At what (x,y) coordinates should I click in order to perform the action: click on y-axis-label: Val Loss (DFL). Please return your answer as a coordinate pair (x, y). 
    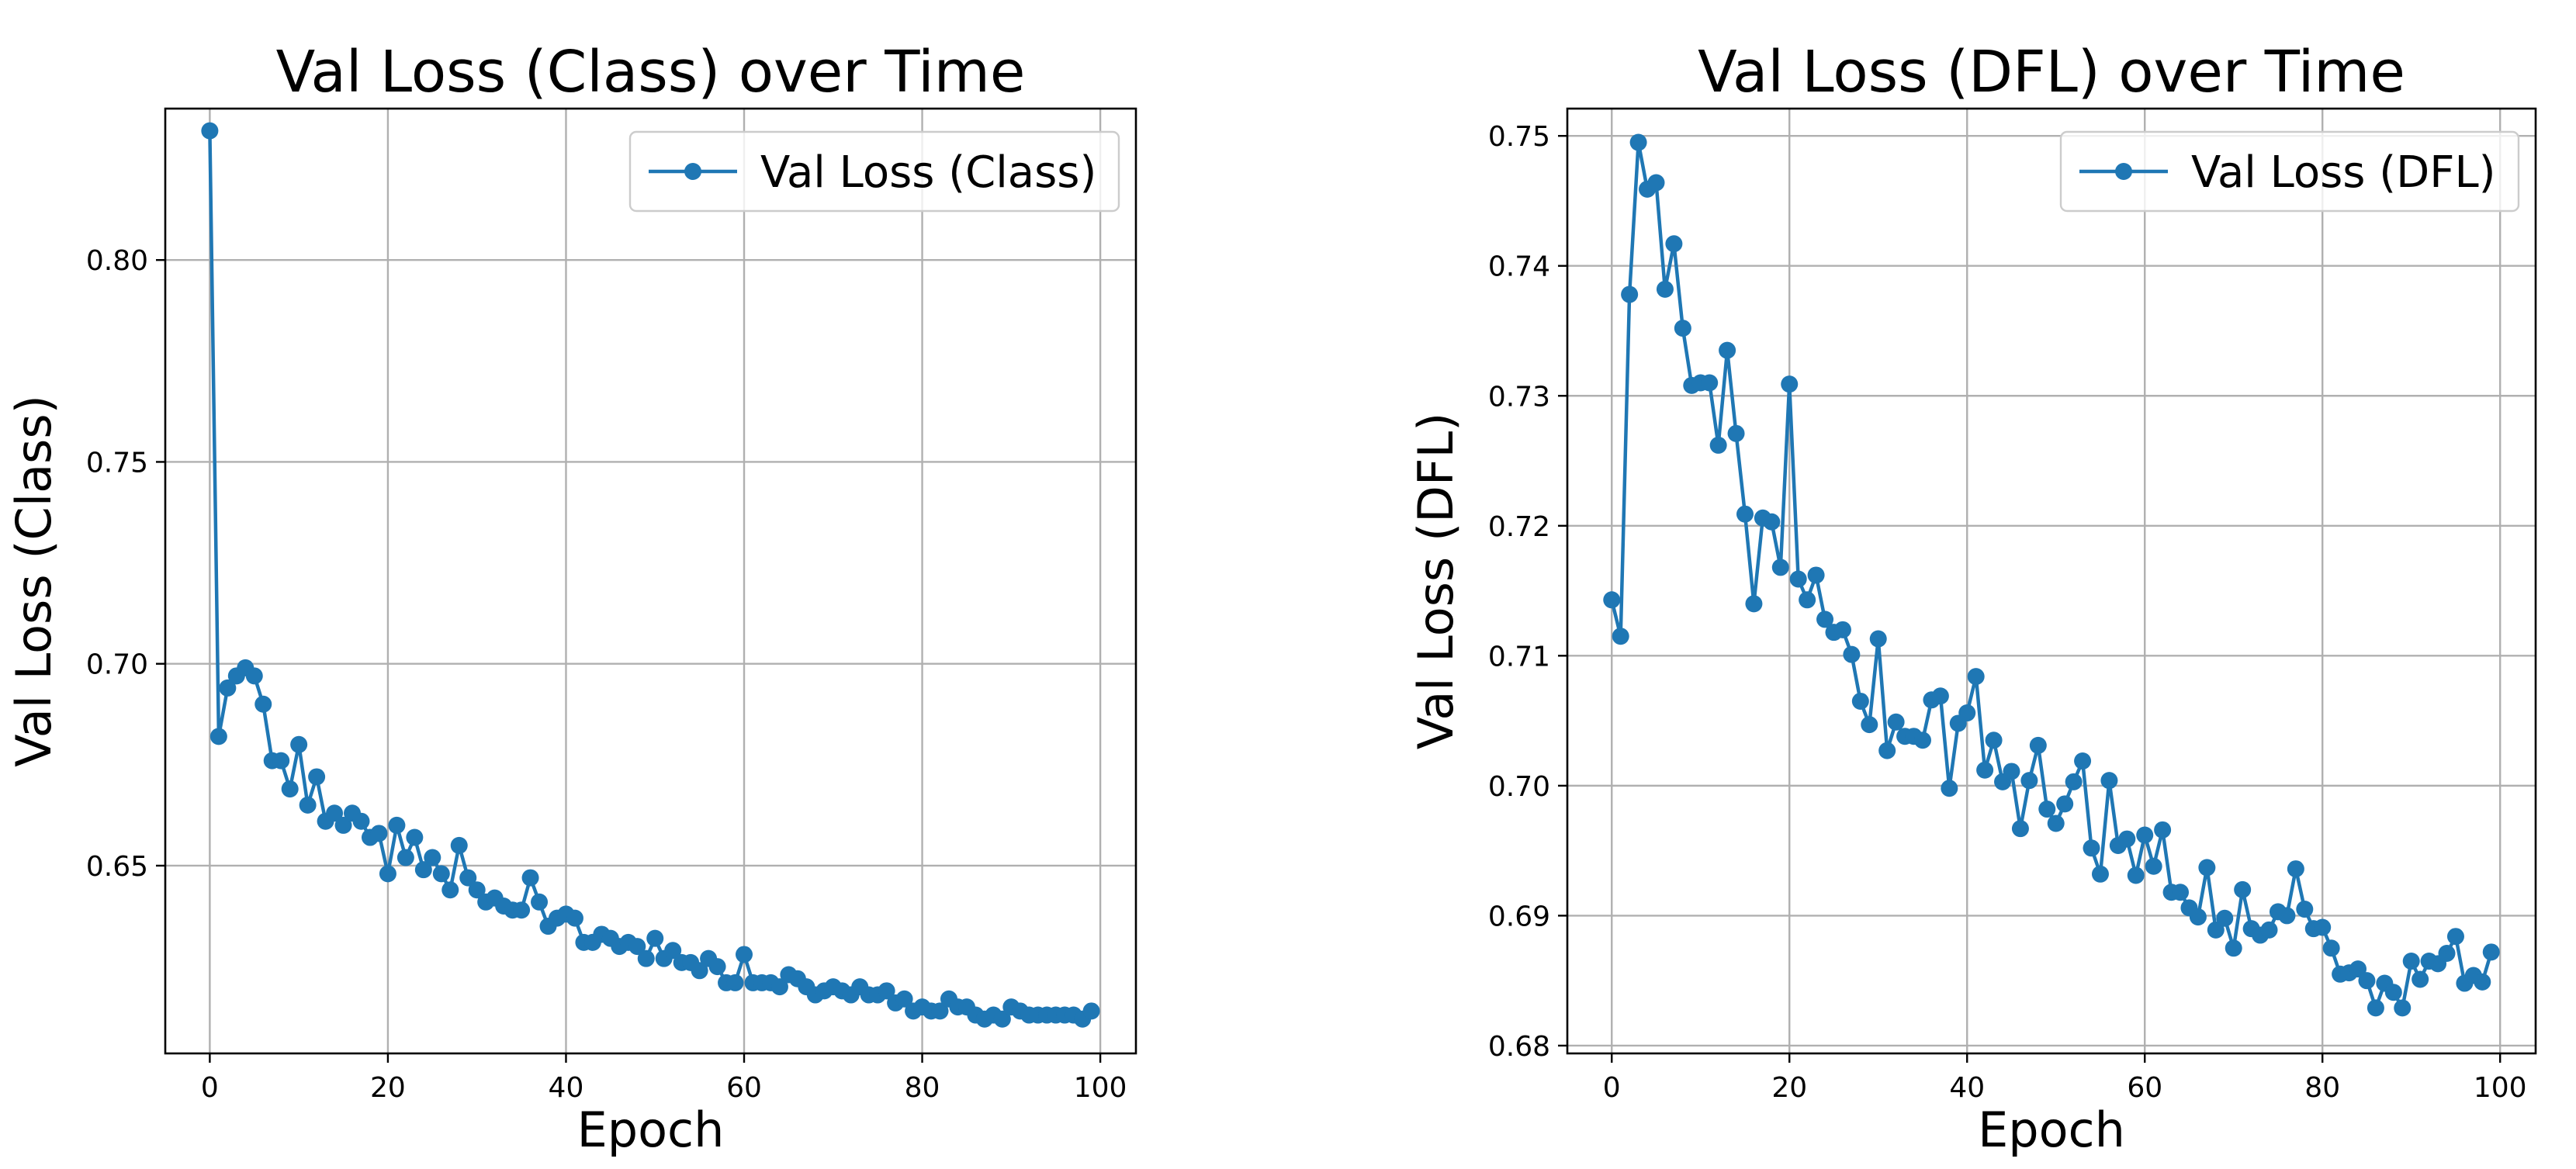
    Looking at the image, I should click on (1435, 581).